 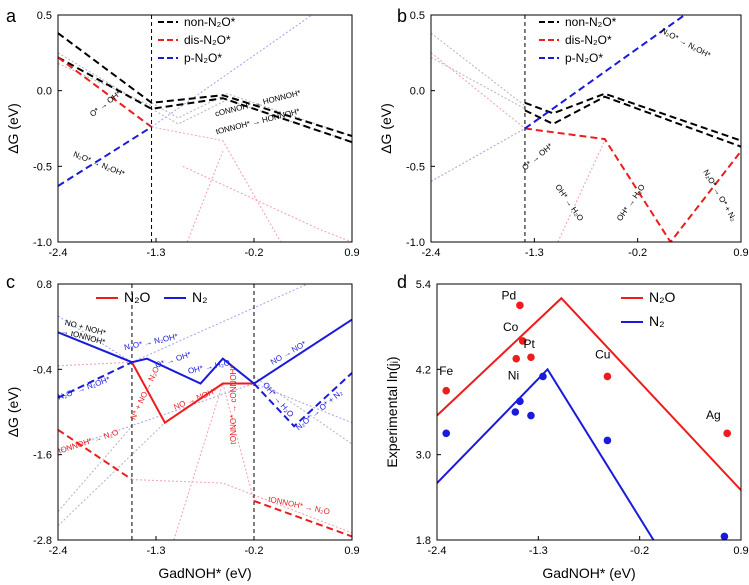 I want to click on point-n2o-pd, so click(x=520, y=305).